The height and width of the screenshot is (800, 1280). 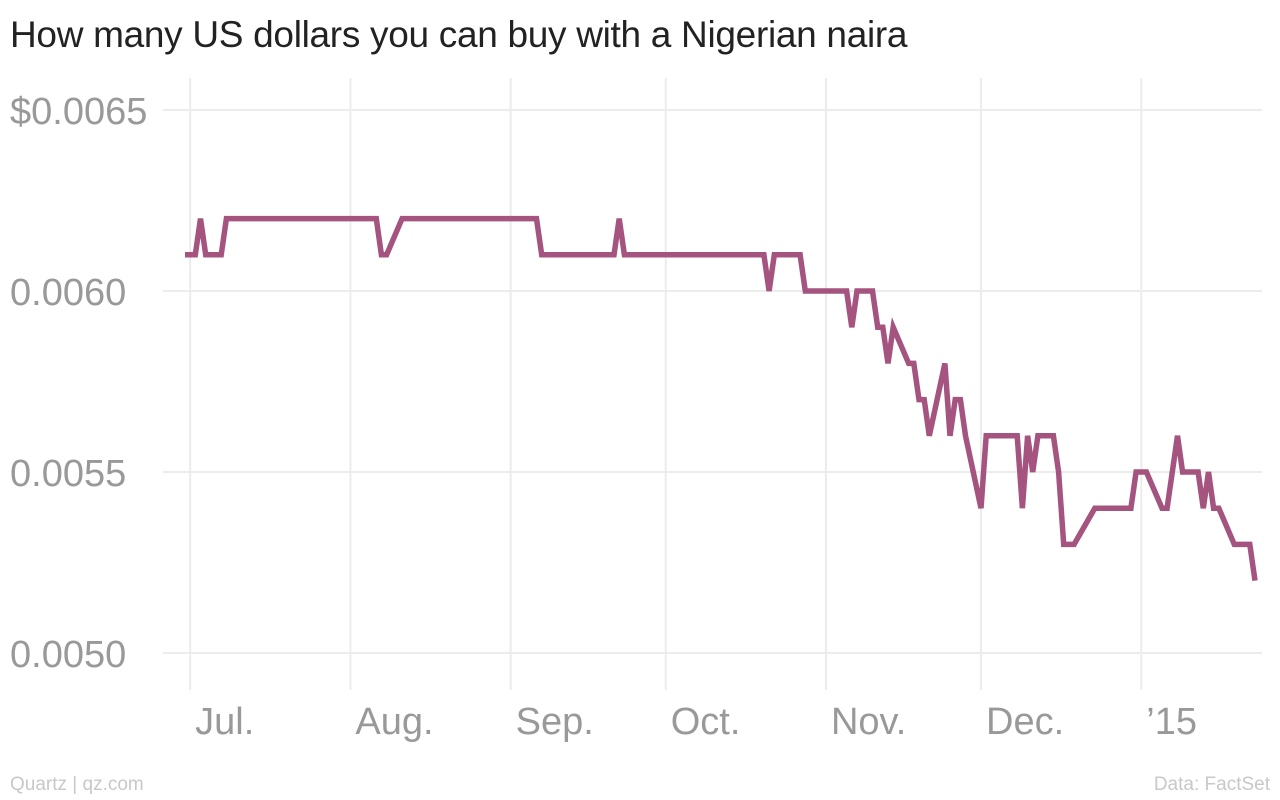 What do you see at coordinates (68, 474) in the screenshot?
I see `y-tick-label: 0.0055` at bounding box center [68, 474].